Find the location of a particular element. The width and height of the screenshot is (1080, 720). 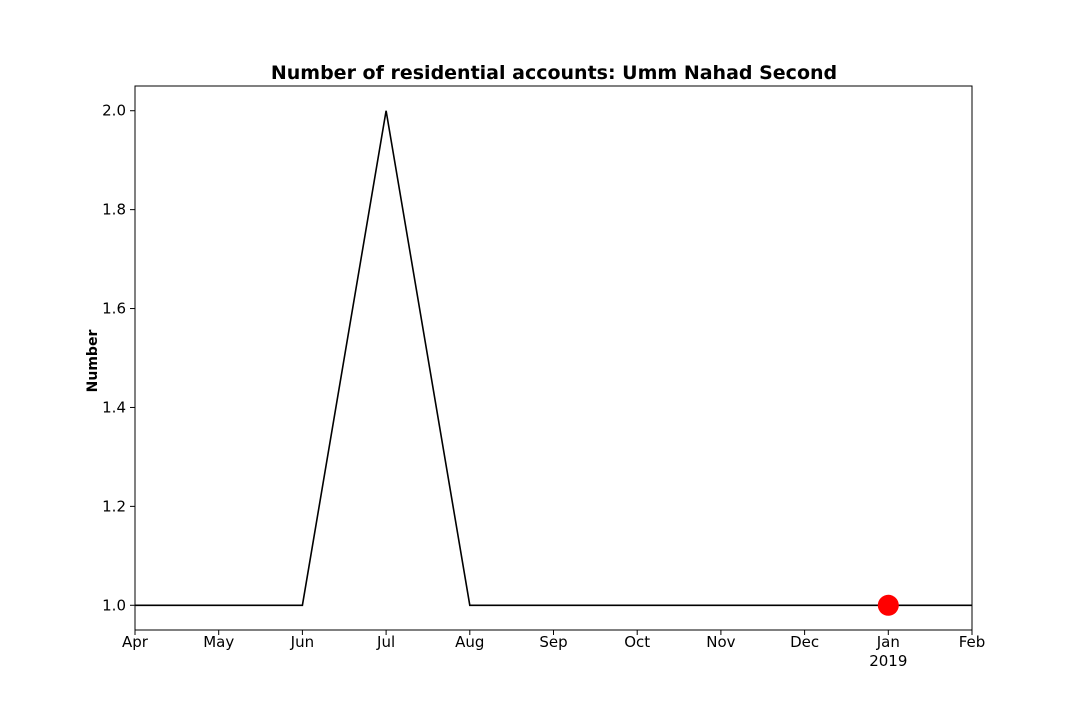

highlight-marker is located at coordinates (888, 605).